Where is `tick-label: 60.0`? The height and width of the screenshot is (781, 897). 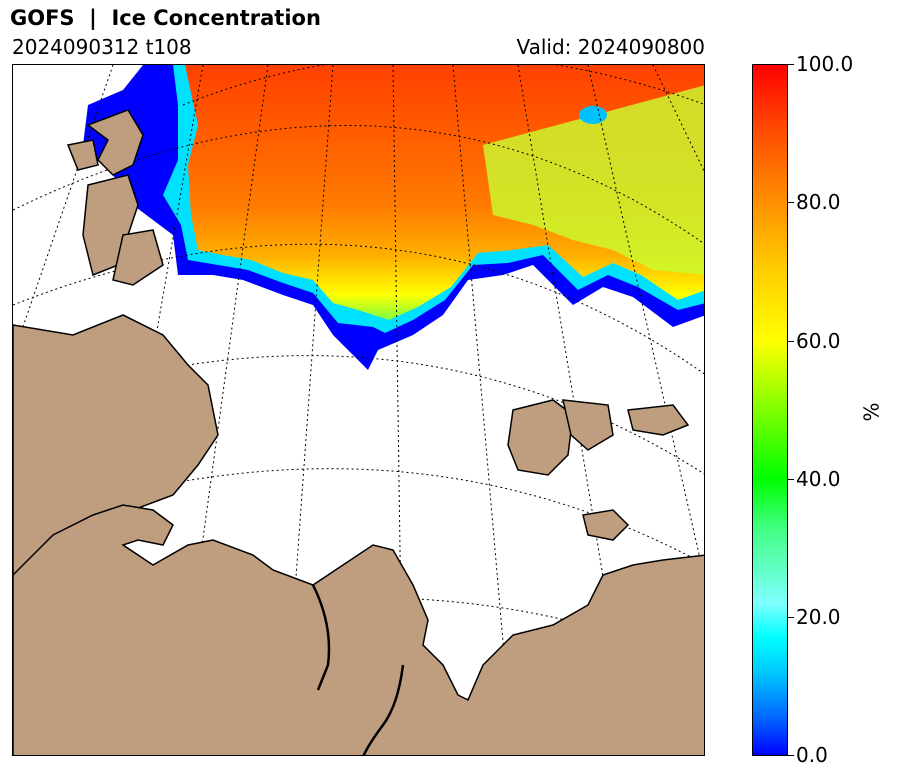
tick-label: 60.0 is located at coordinates (818, 341).